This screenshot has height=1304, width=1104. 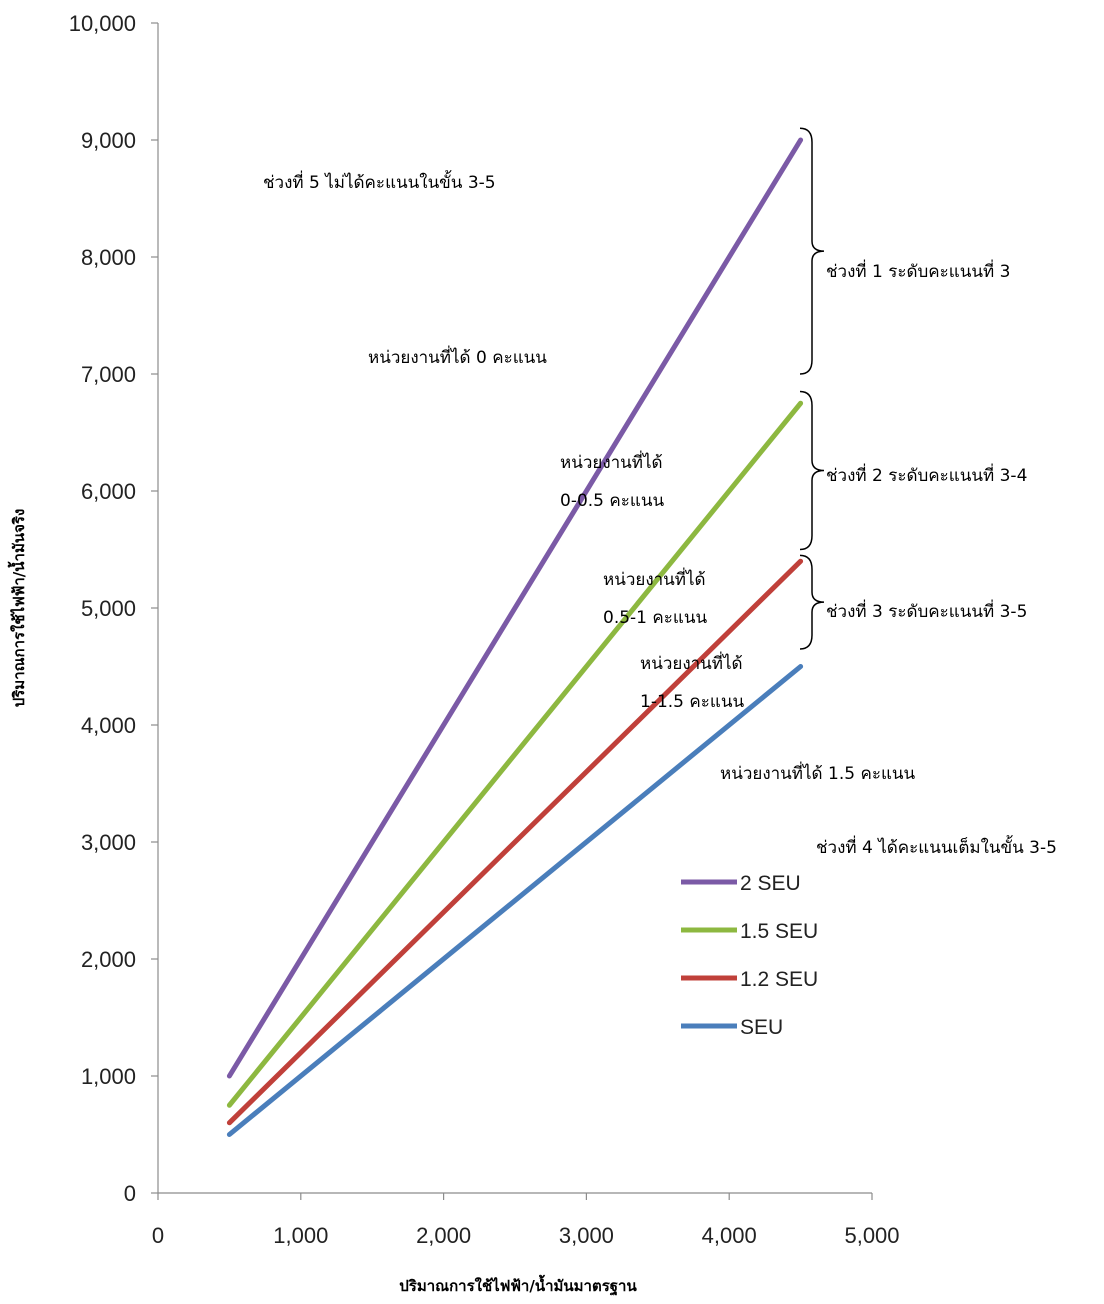 What do you see at coordinates (770, 883) in the screenshot?
I see `legend-label: 2 SEU` at bounding box center [770, 883].